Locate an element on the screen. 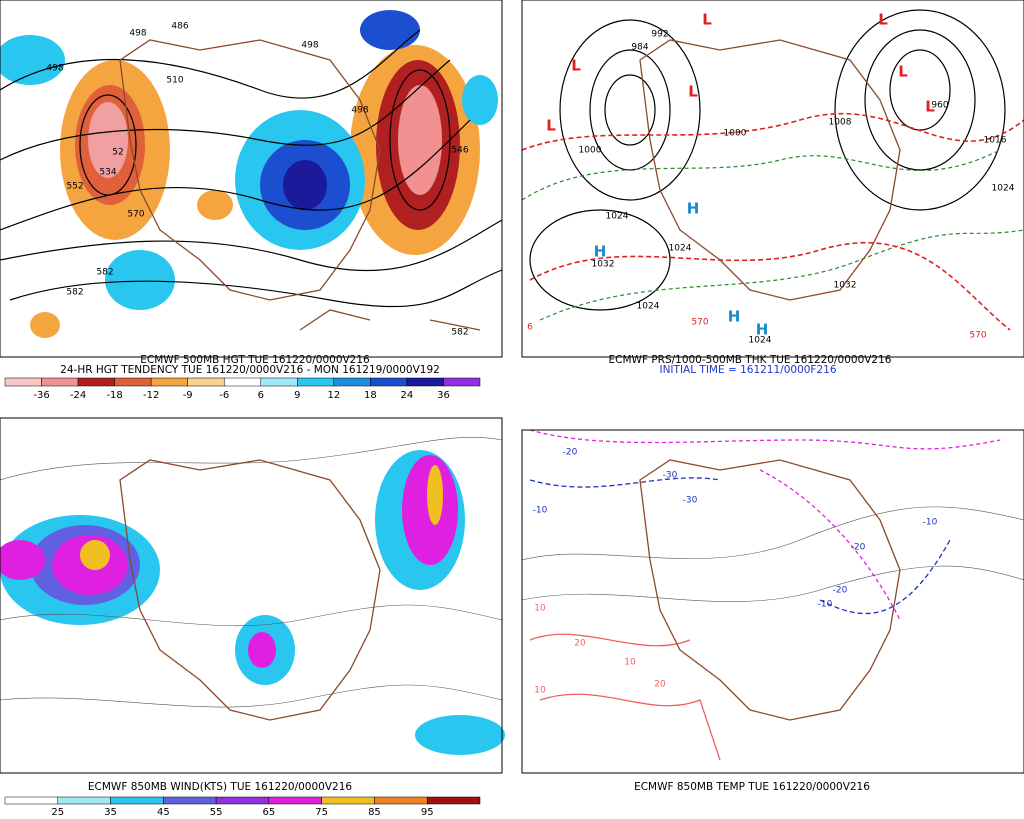 This screenshot has width=1024, height=819. colorbar-label: -18 is located at coordinates (114, 395).